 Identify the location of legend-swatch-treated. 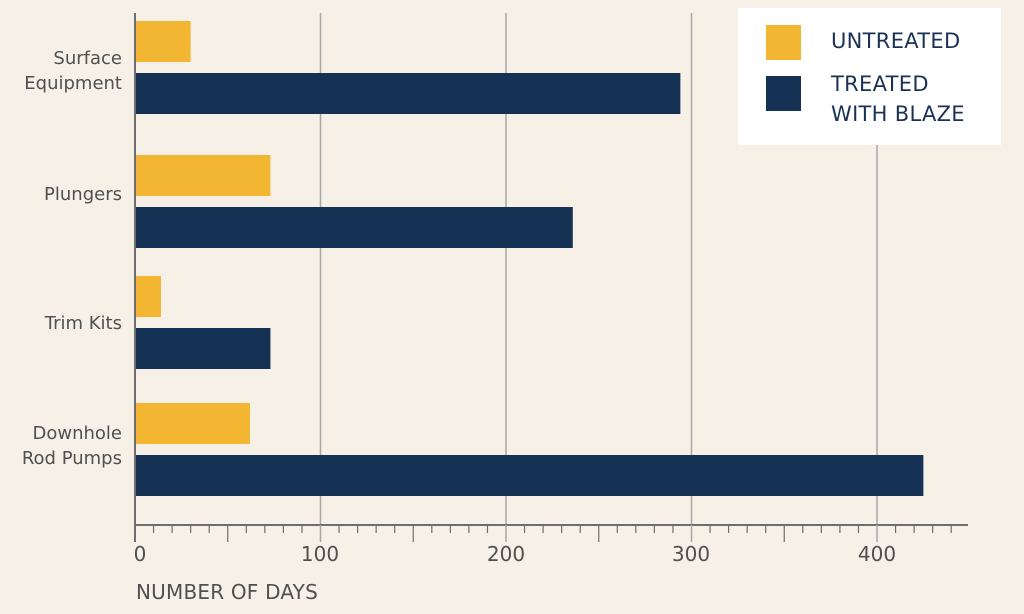
(783, 93).